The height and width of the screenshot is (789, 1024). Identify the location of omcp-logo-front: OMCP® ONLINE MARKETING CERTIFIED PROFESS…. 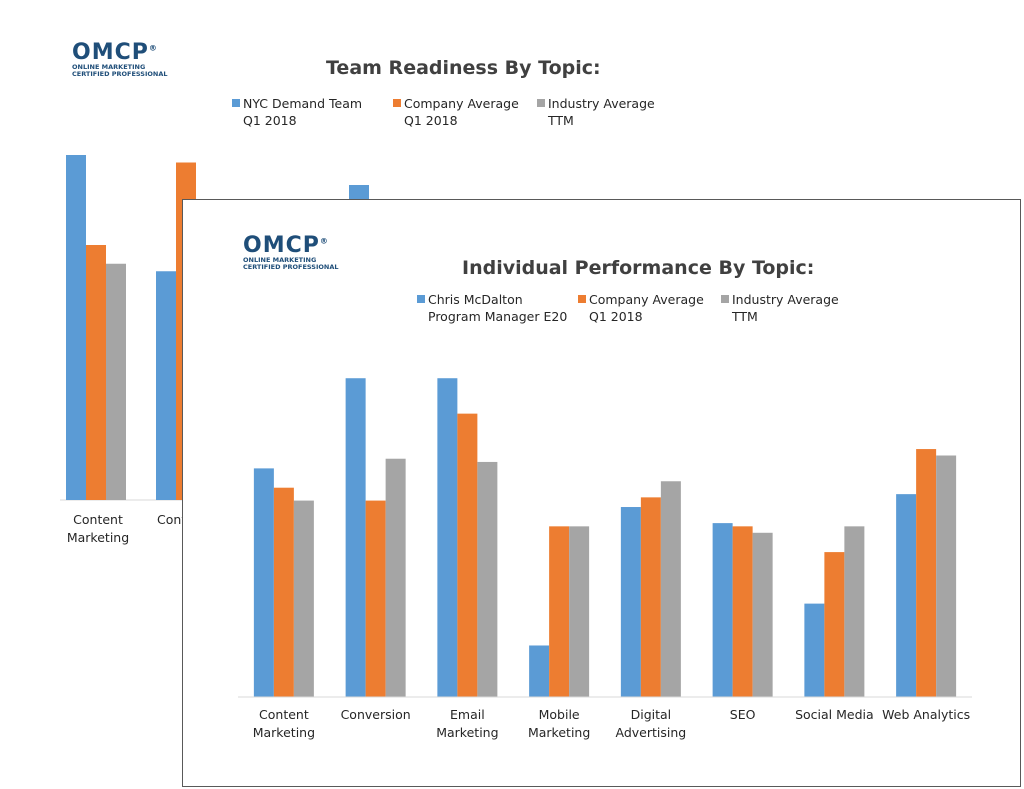
(291, 253).